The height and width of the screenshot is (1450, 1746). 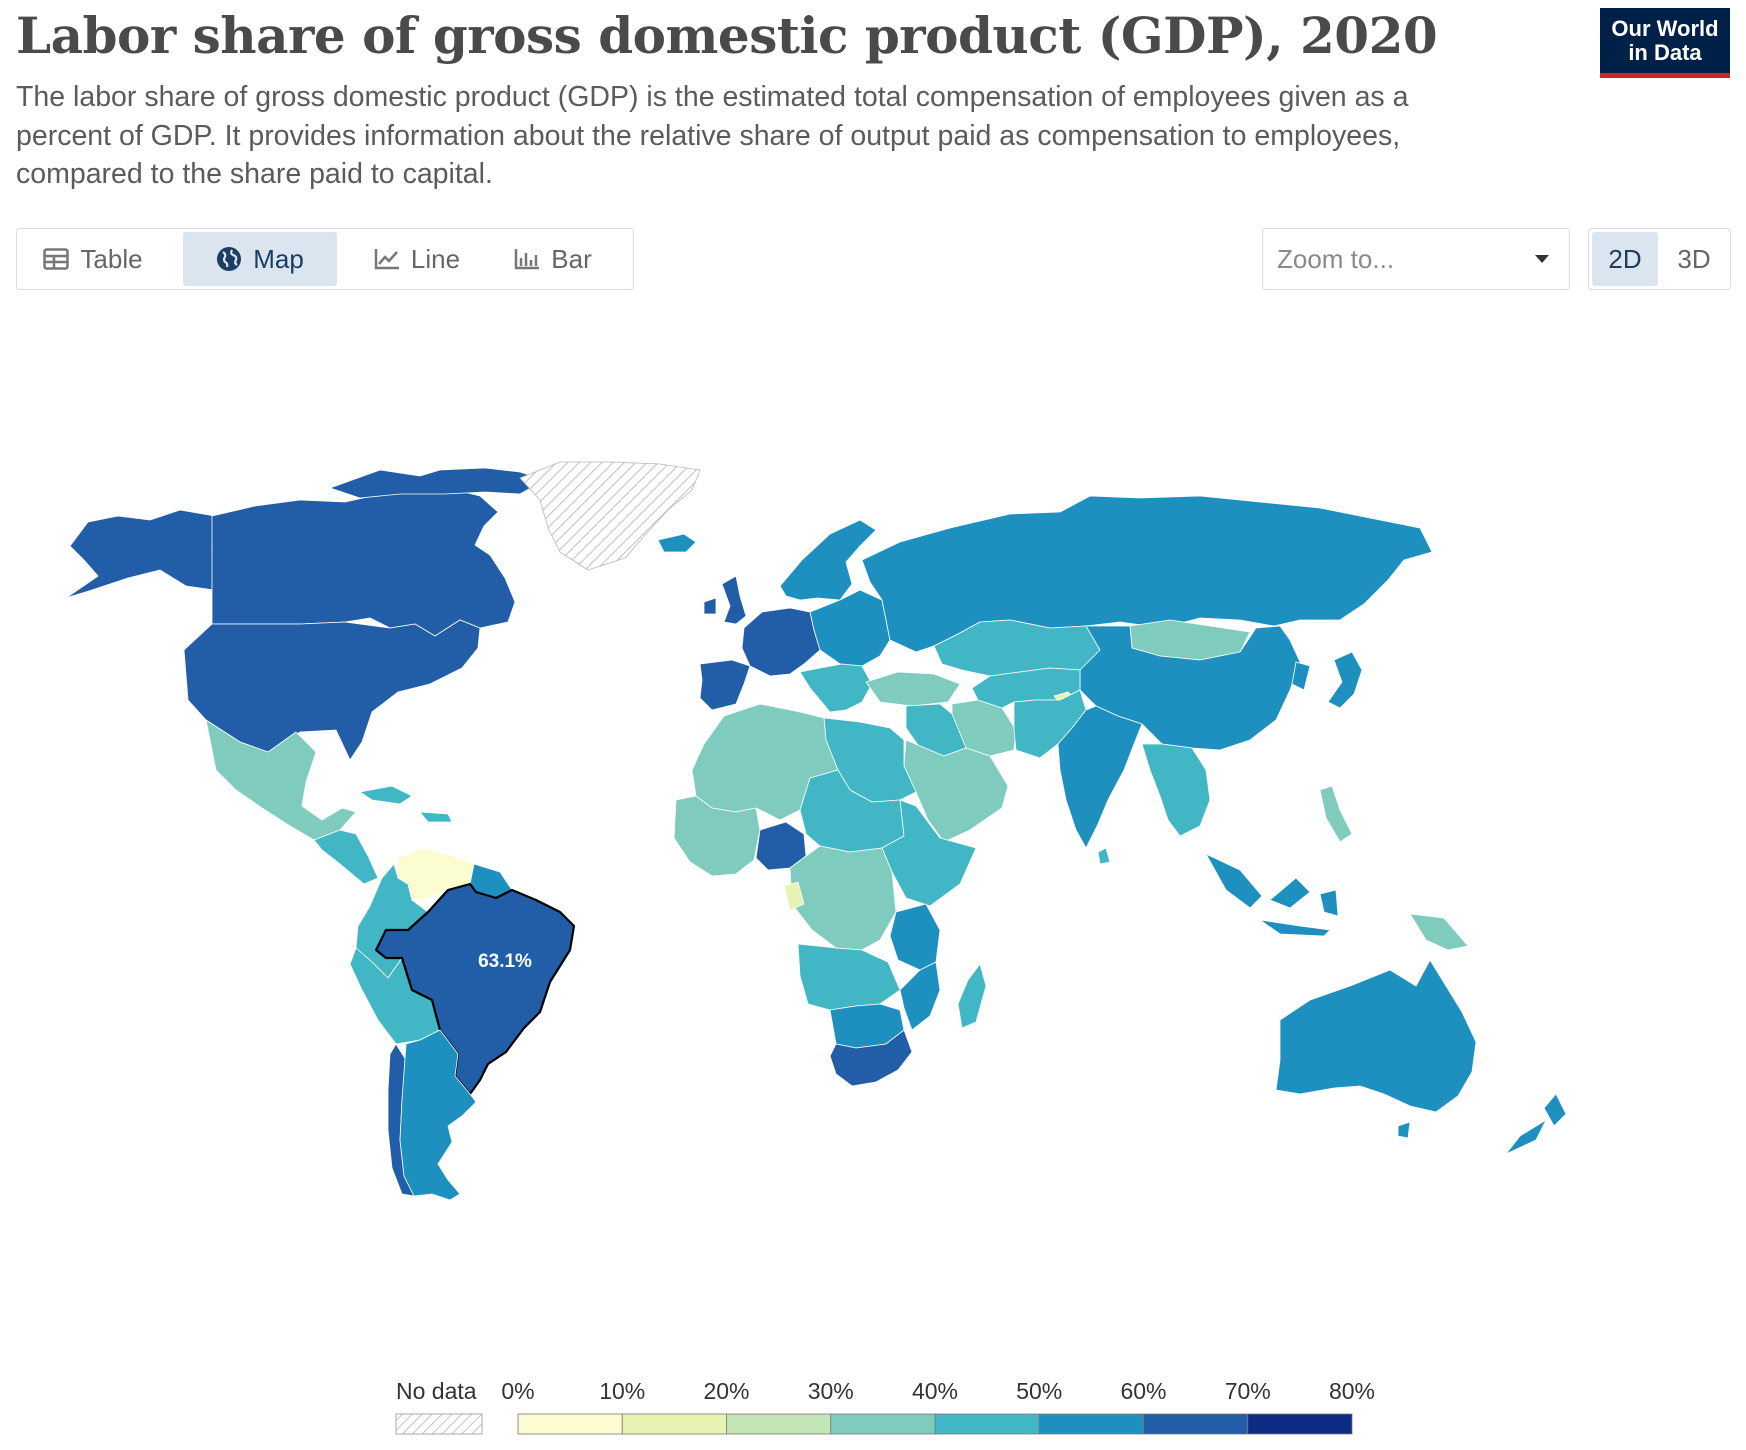 I want to click on globe-icon, so click(x=229, y=259).